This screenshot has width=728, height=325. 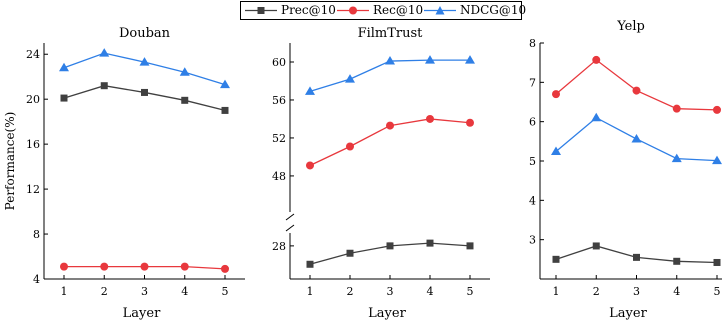 What do you see at coordinates (33, 189) in the screenshot?
I see `y-tick-label: 12` at bounding box center [33, 189].